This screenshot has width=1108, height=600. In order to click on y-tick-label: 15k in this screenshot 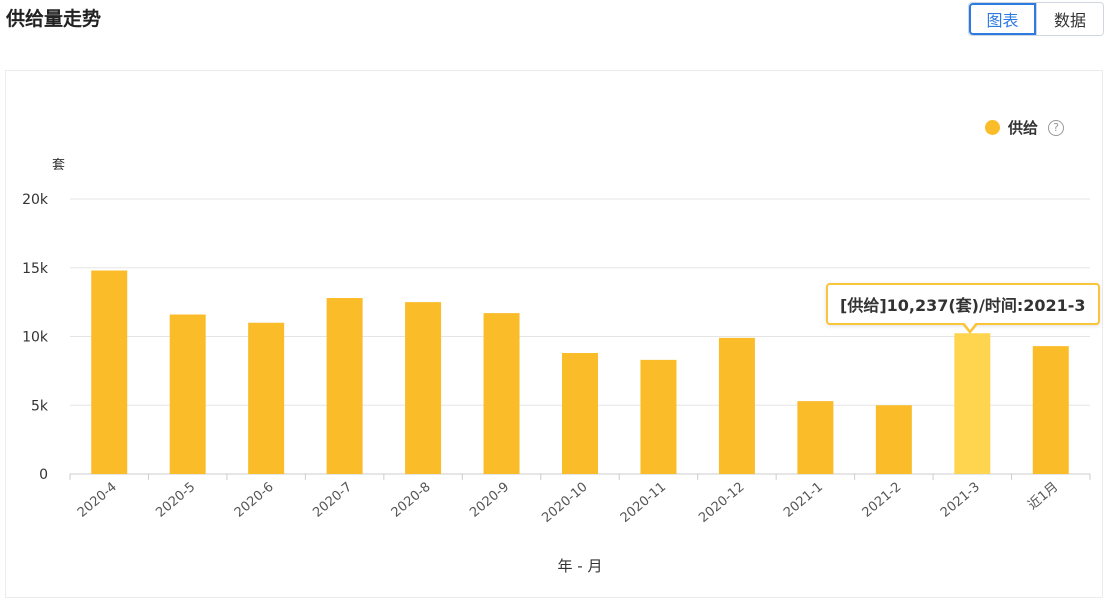, I will do `click(35, 269)`.